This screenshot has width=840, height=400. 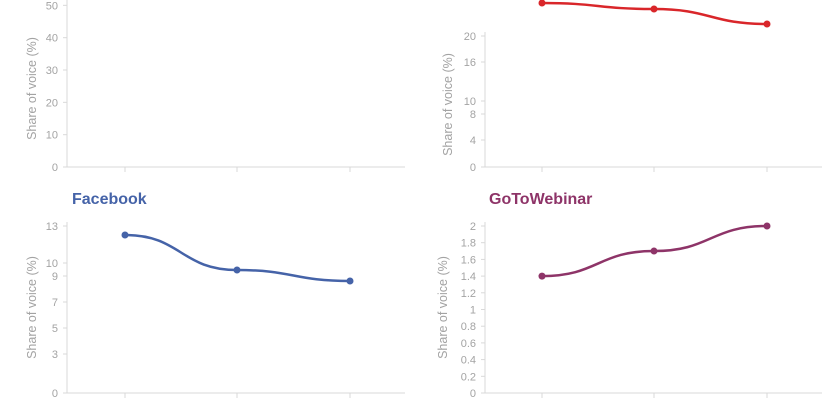 I want to click on y-tick-label: 7, so click(x=55, y=303).